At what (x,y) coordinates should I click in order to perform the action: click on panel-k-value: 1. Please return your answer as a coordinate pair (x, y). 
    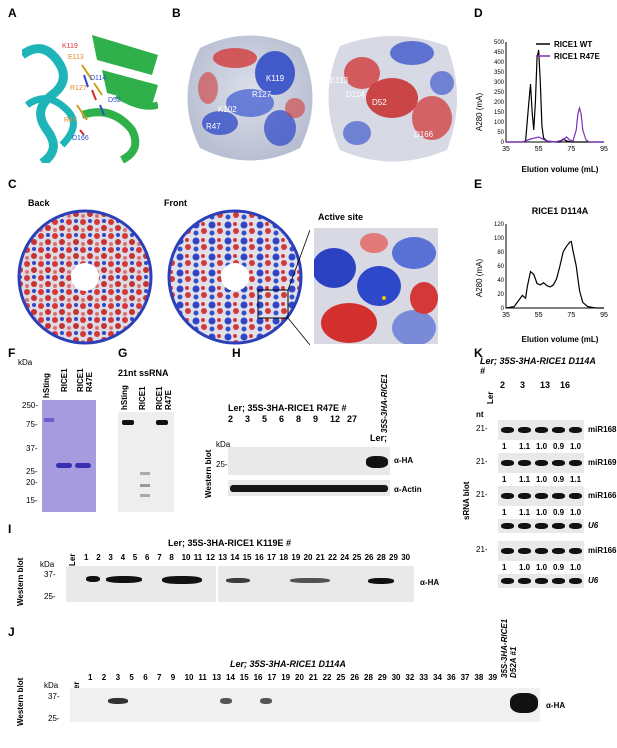
    Looking at the image, I should click on (504, 567).